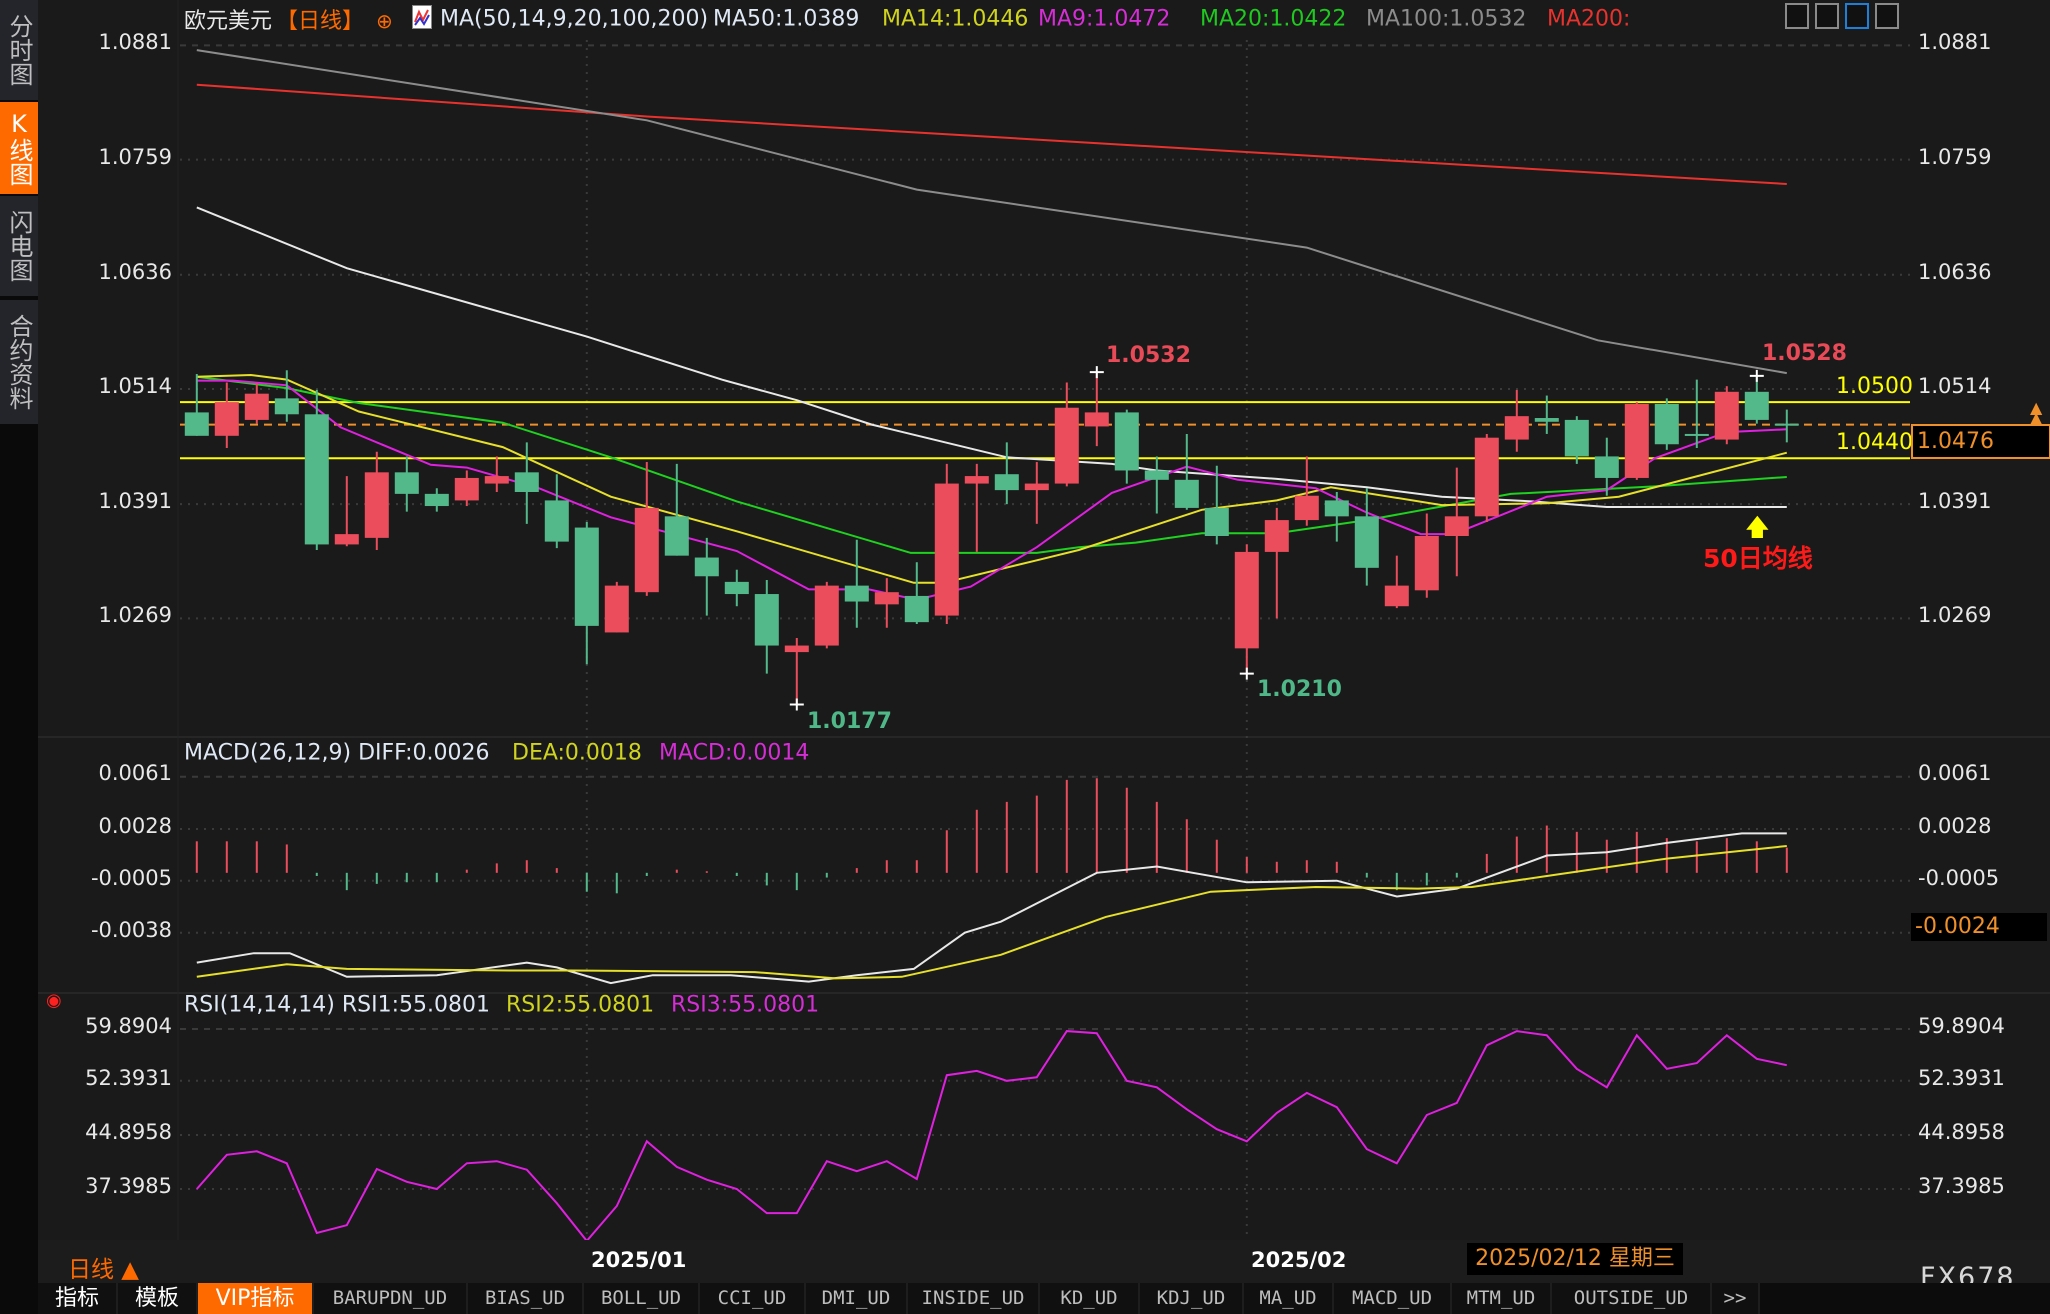  What do you see at coordinates (1961, 1026) in the screenshot?
I see `rsi-axis-right-label: 59.8904` at bounding box center [1961, 1026].